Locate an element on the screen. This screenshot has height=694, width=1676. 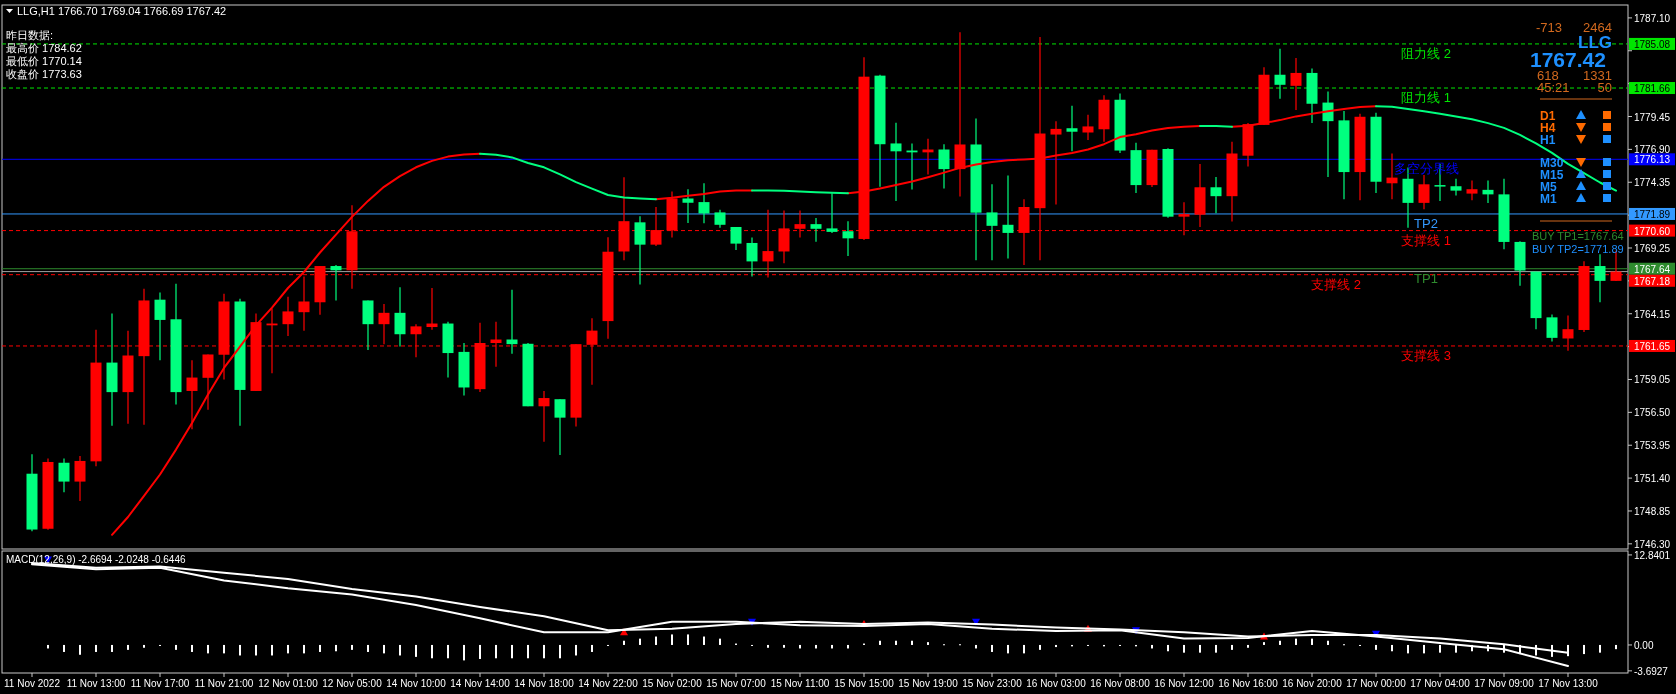
y-tick-label: 1764.15 is located at coordinates (1652, 314).